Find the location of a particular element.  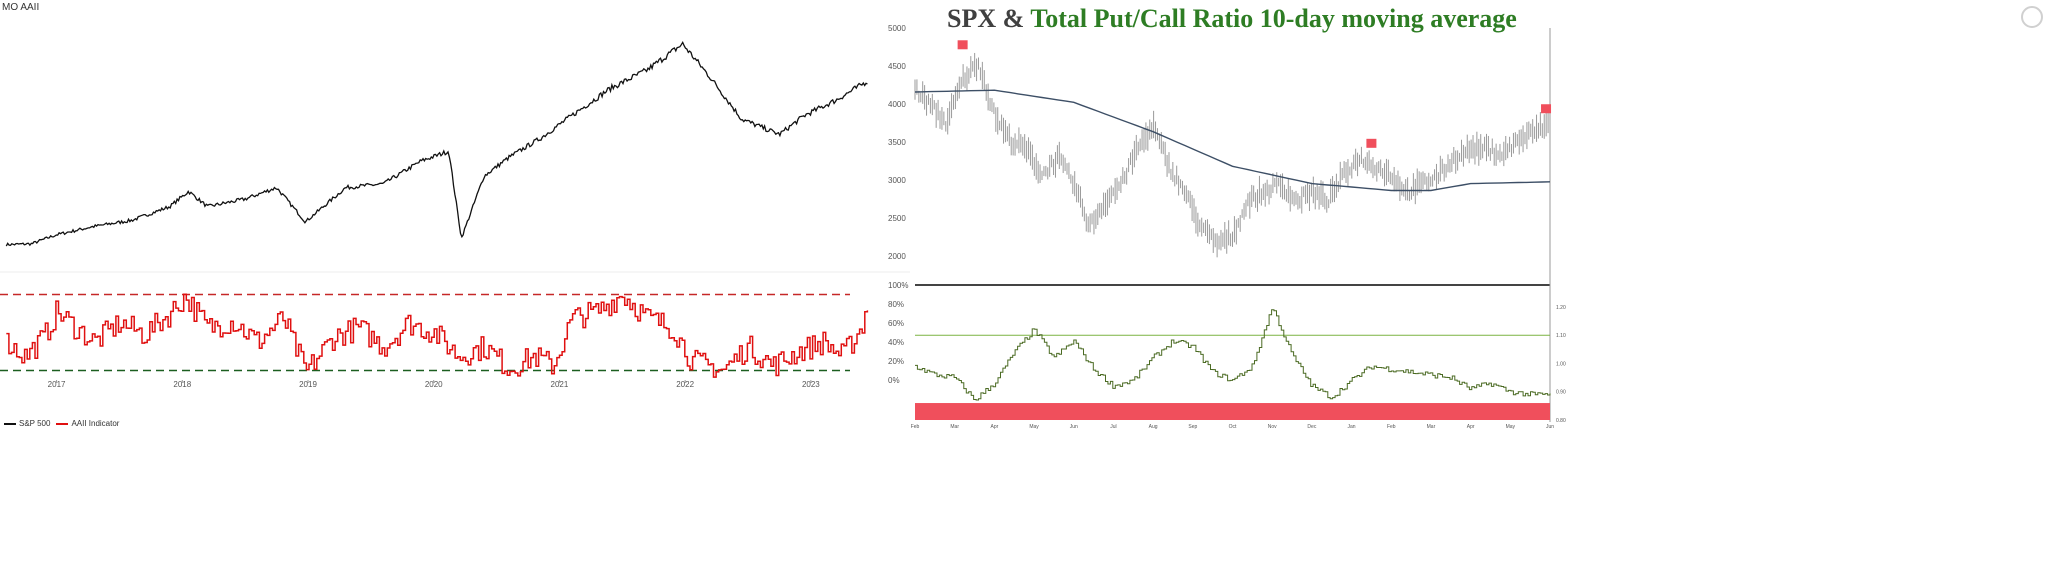

x-tick-label: 2017 is located at coordinates (57, 384).